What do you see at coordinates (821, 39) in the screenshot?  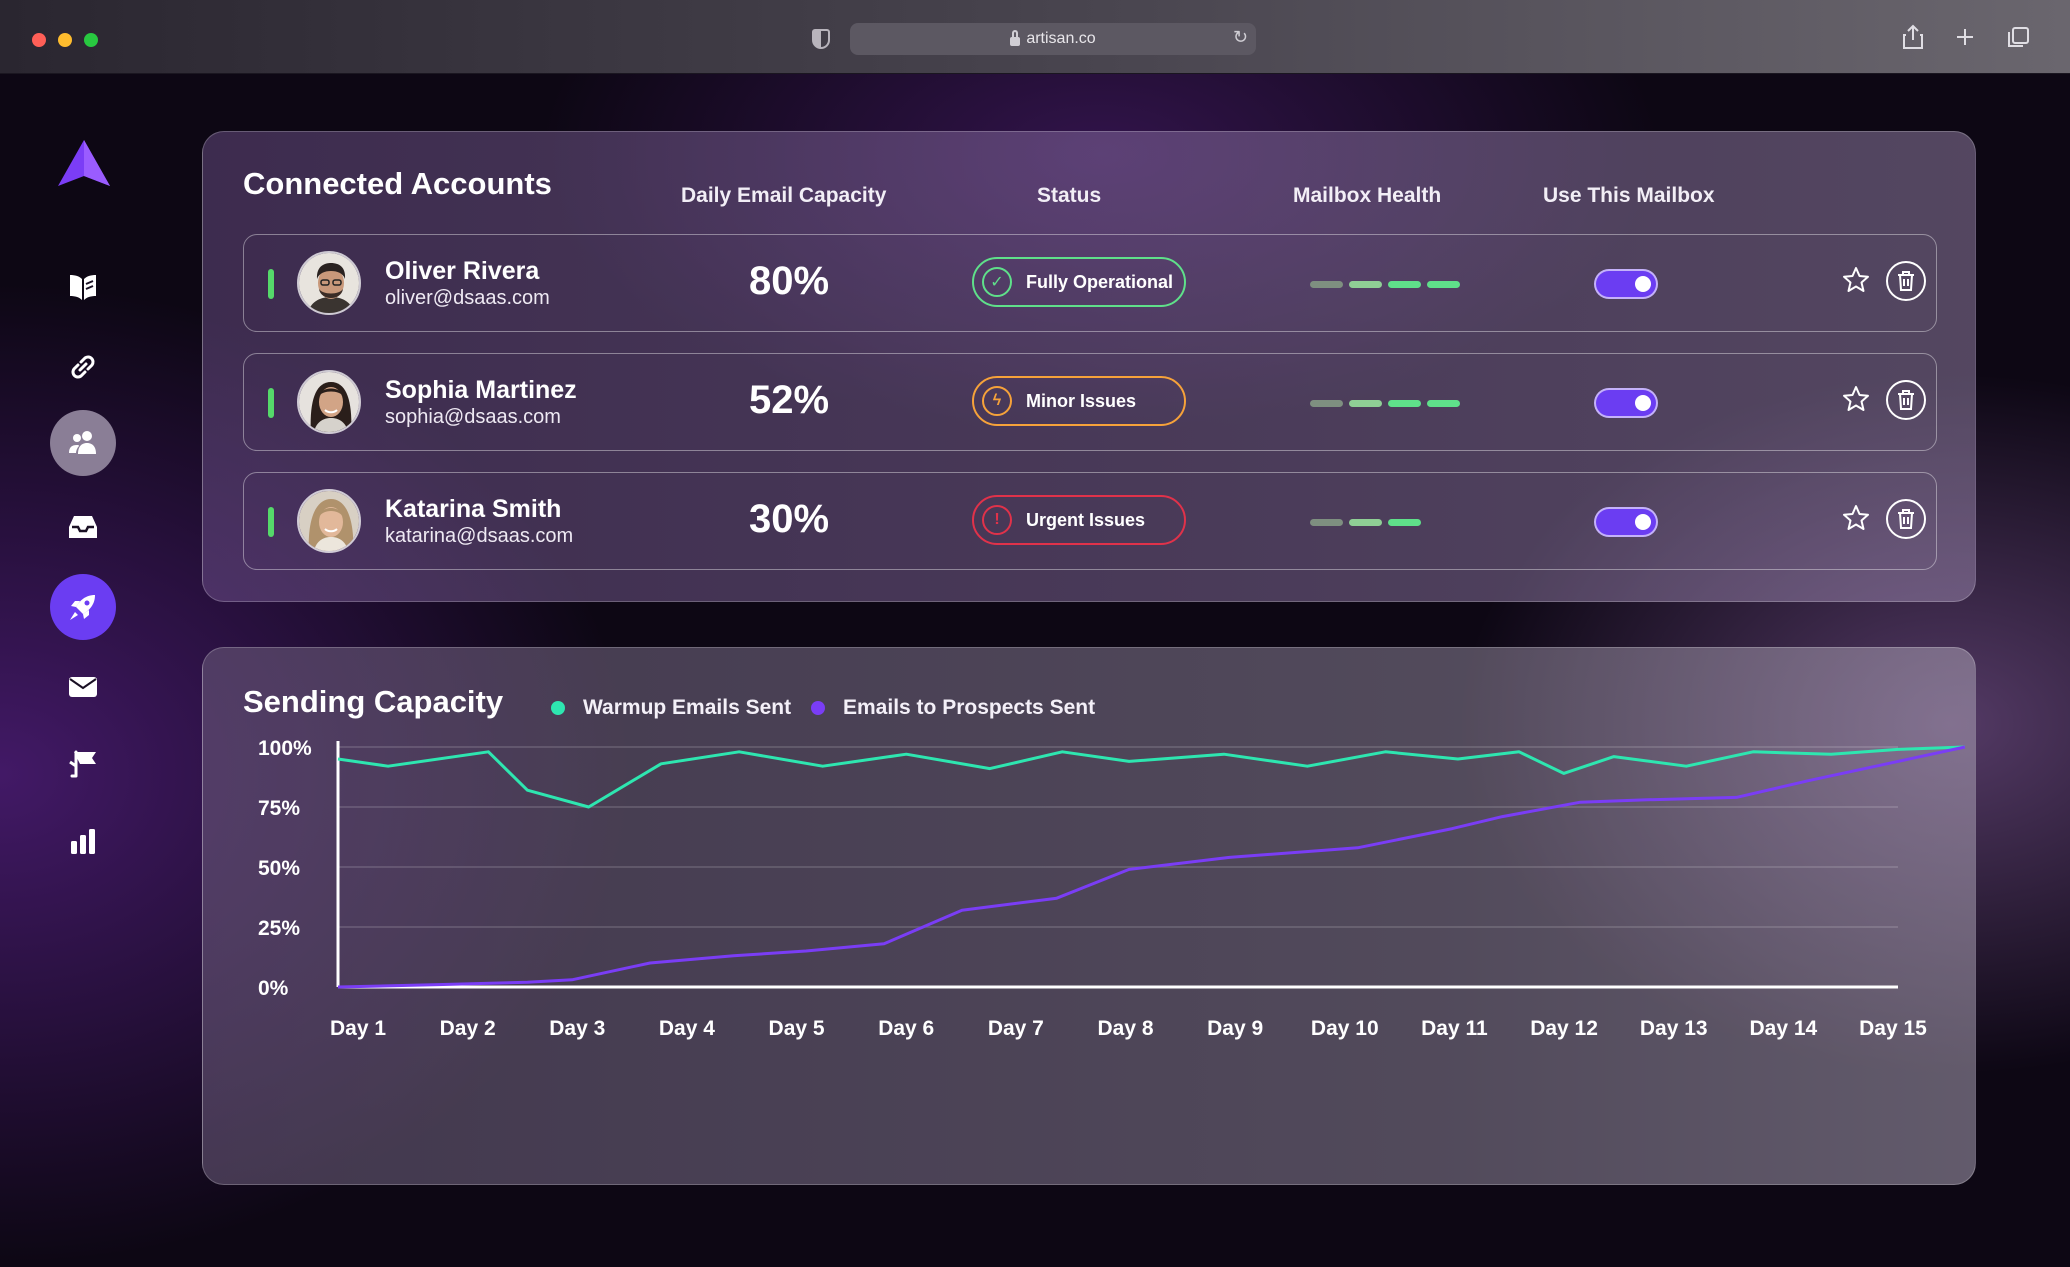 I see `privacy-shield-icon` at bounding box center [821, 39].